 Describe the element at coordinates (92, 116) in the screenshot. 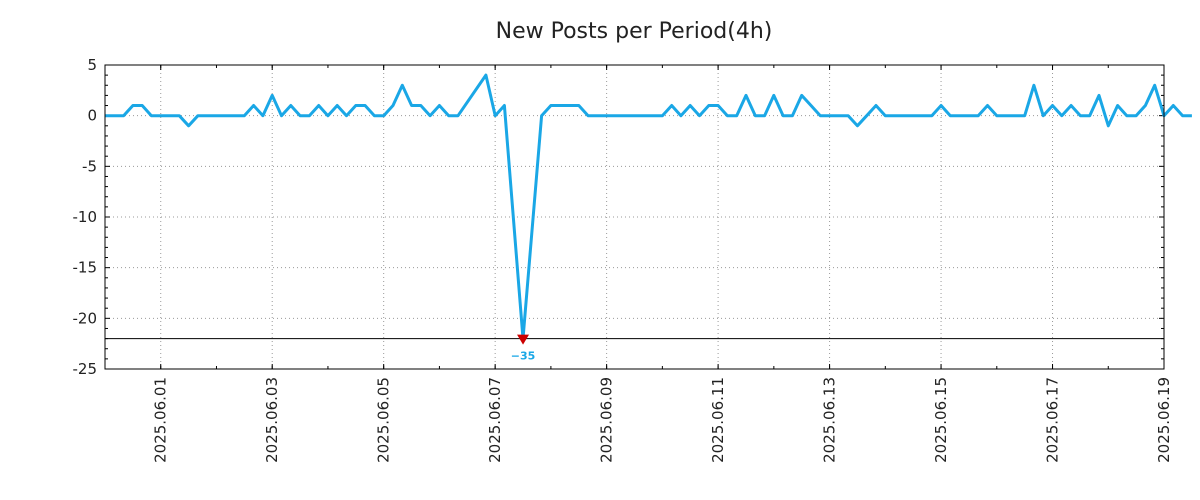

I see `y-tick-label: 0` at that location.